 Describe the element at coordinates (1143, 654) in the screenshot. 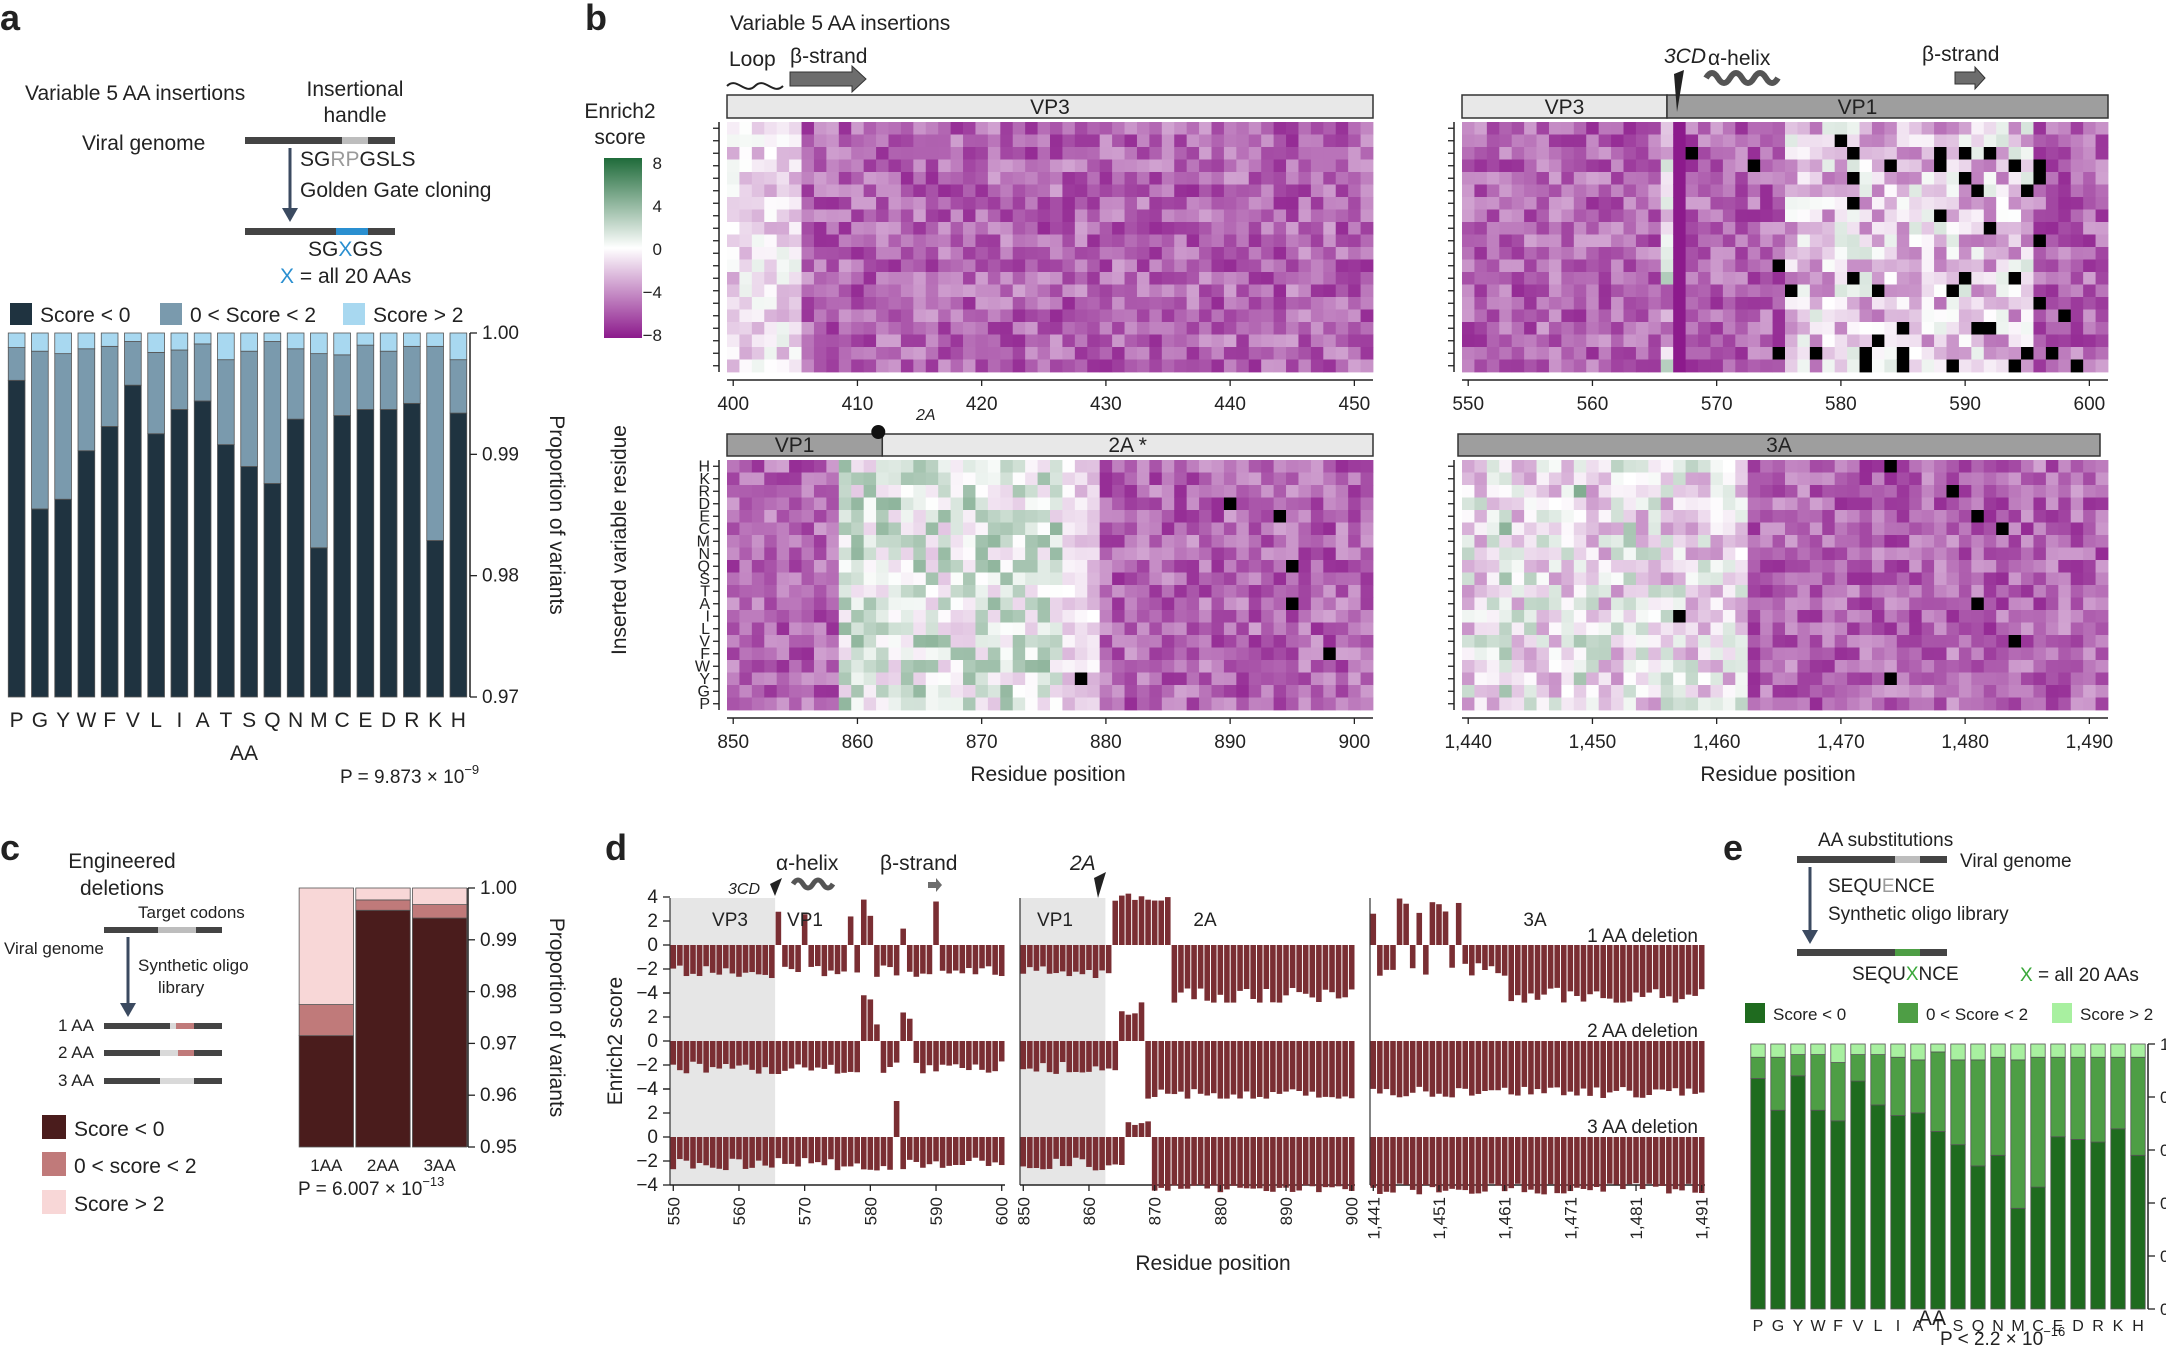

I see `panel-b-cell-2-883-F` at that location.